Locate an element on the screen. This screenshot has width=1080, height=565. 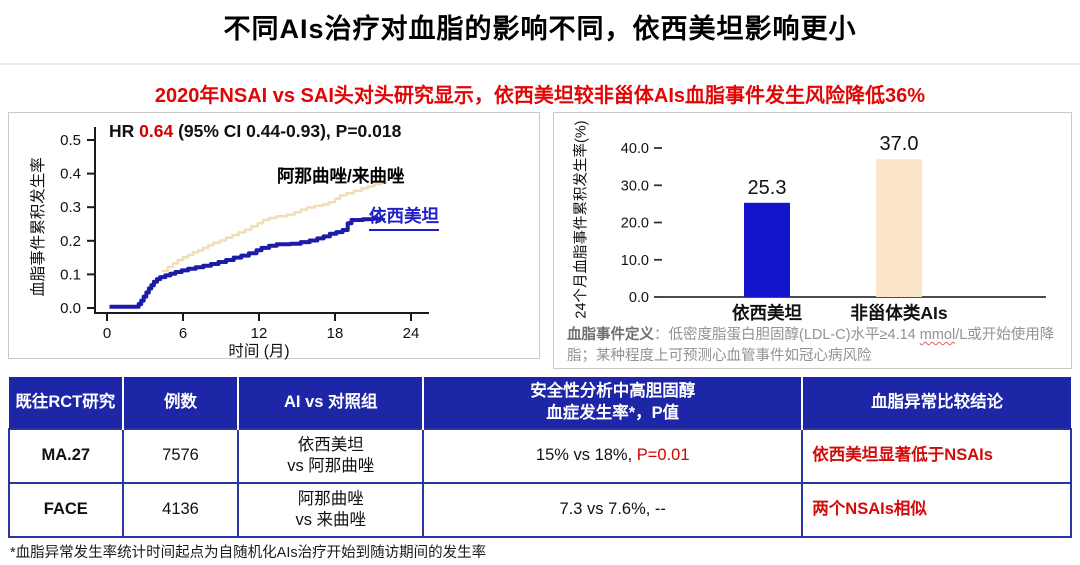
svg-text: 20.0 is located at coordinates (635, 224).